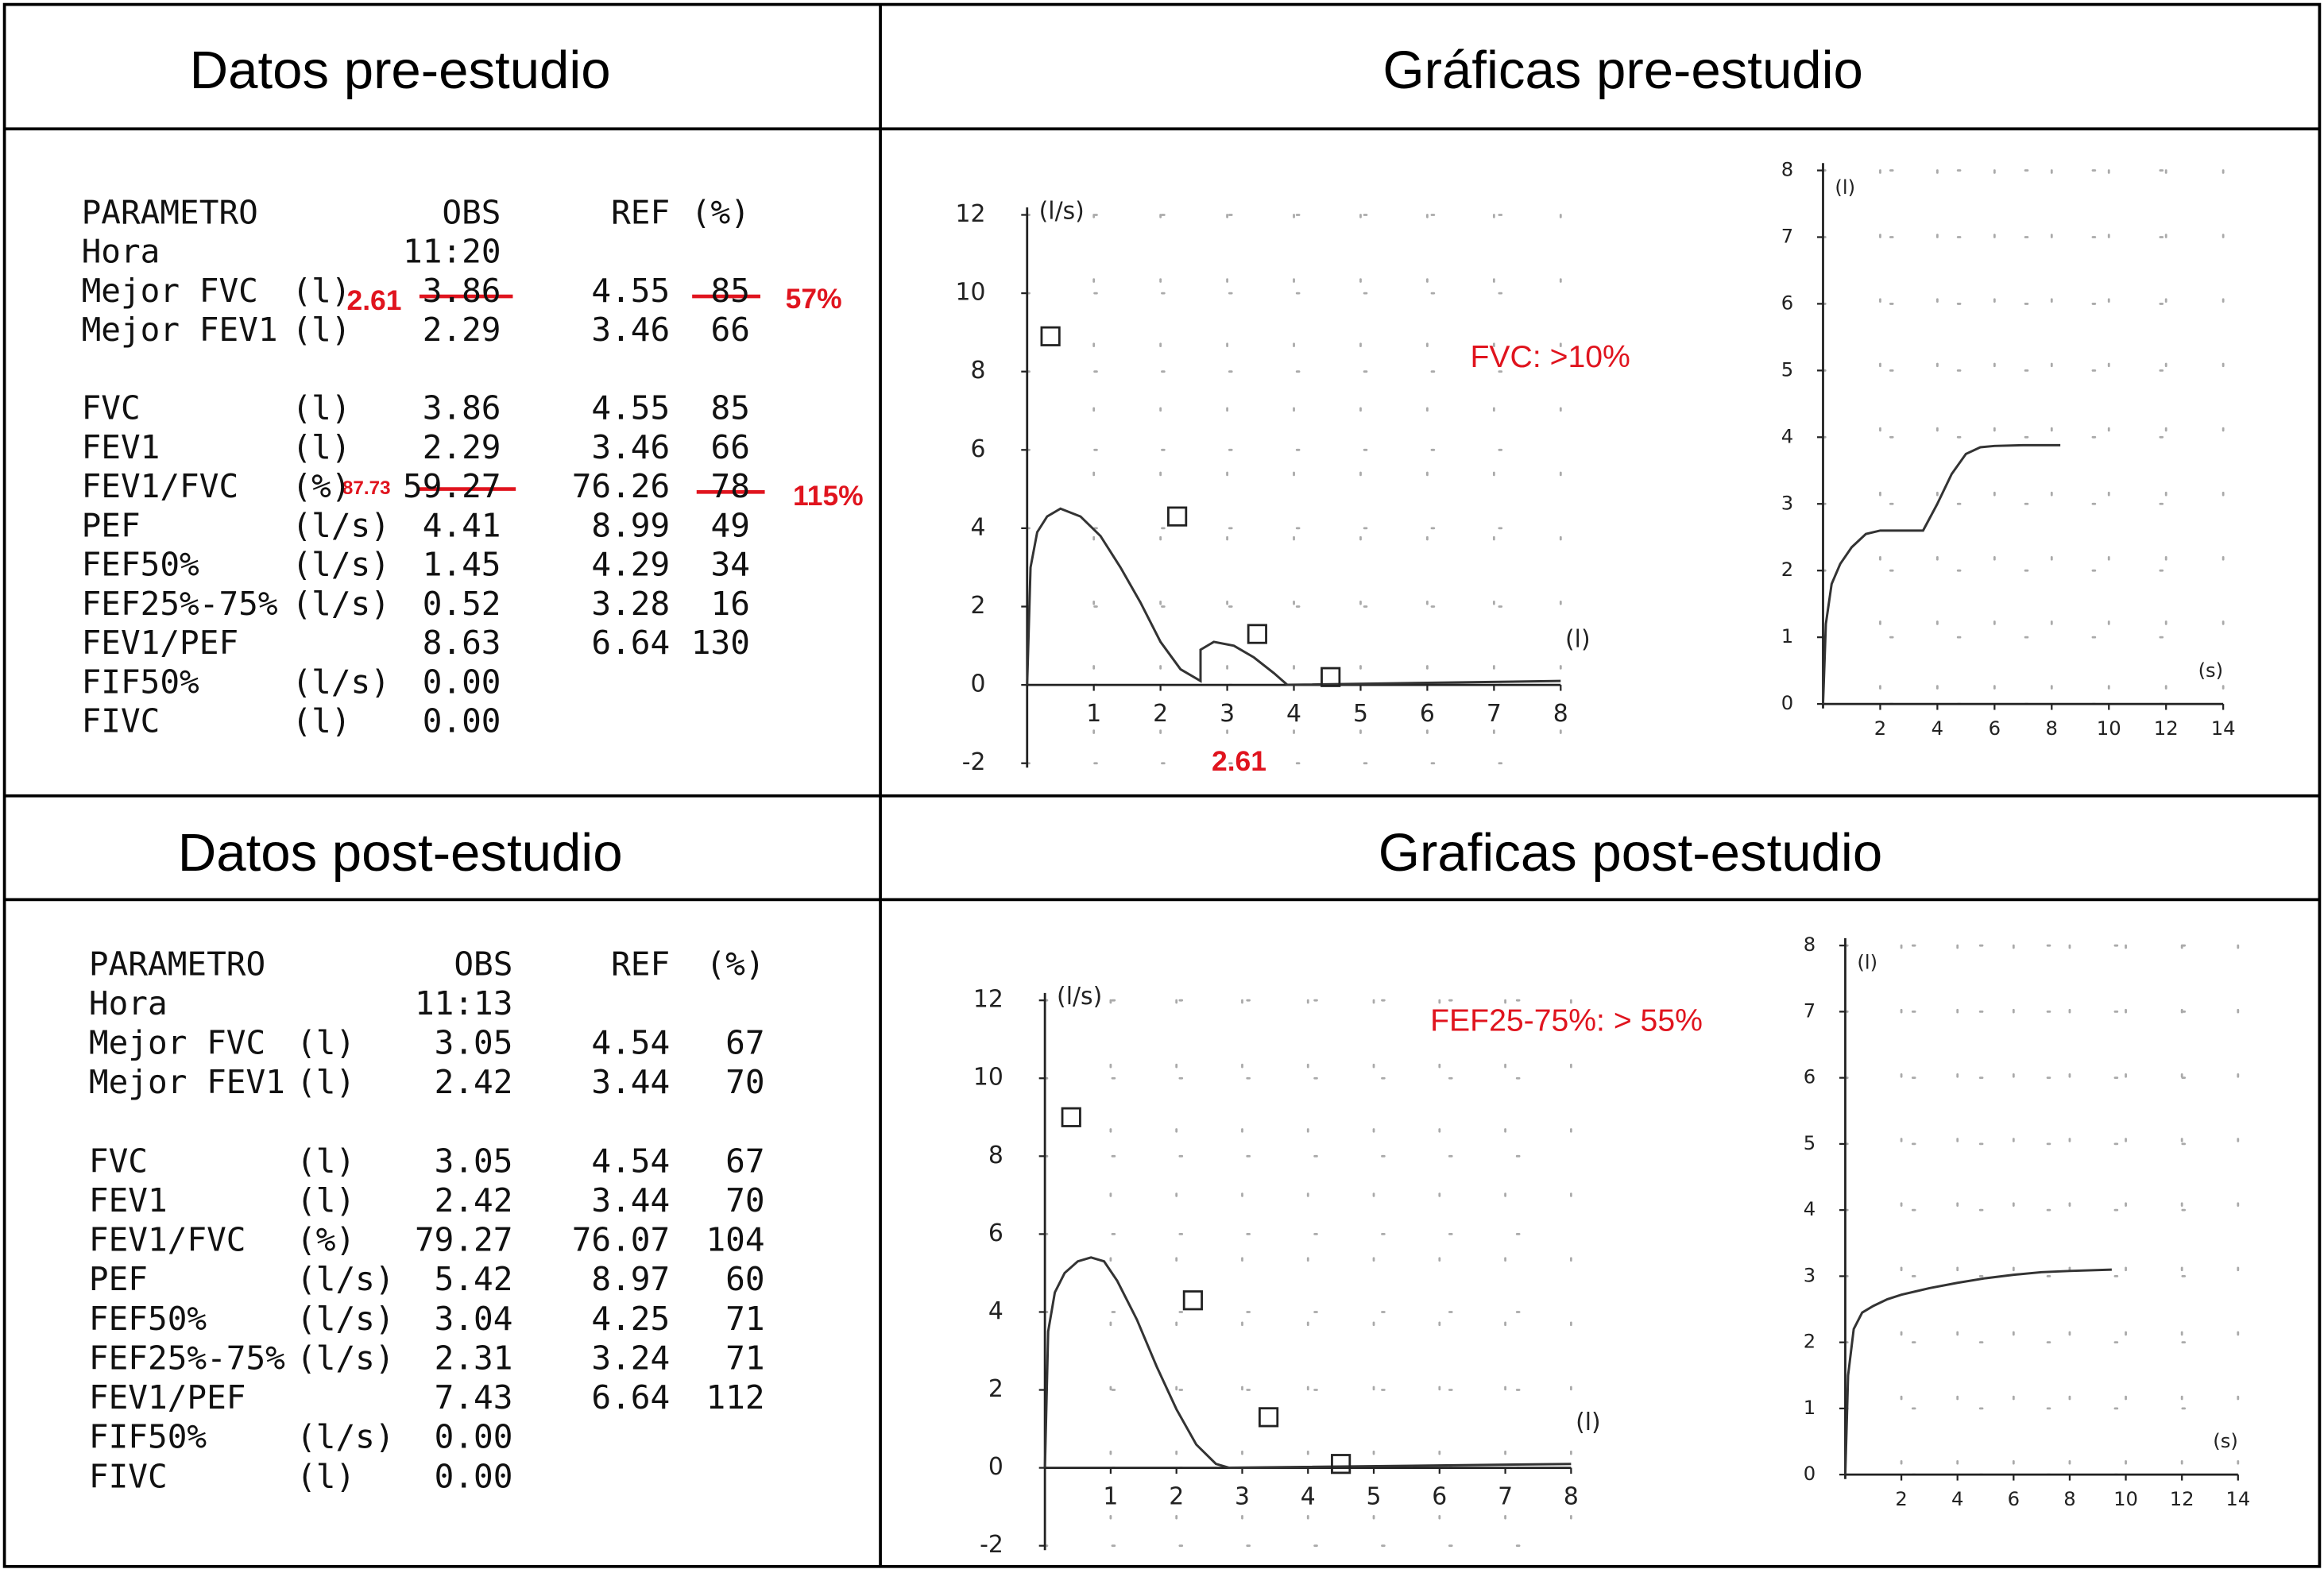  I want to click on table-cell: 66, so click(730, 330).